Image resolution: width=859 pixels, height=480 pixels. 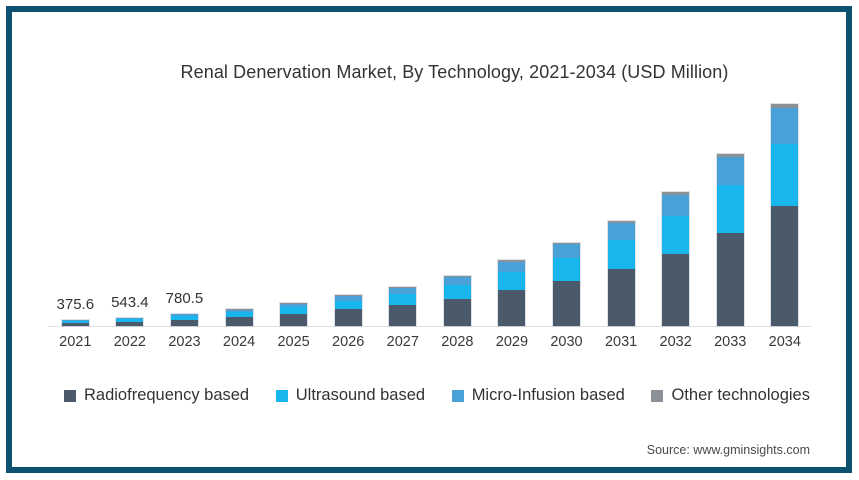 I want to click on bar-segment-2021-radiofrequency-based, so click(x=75, y=324).